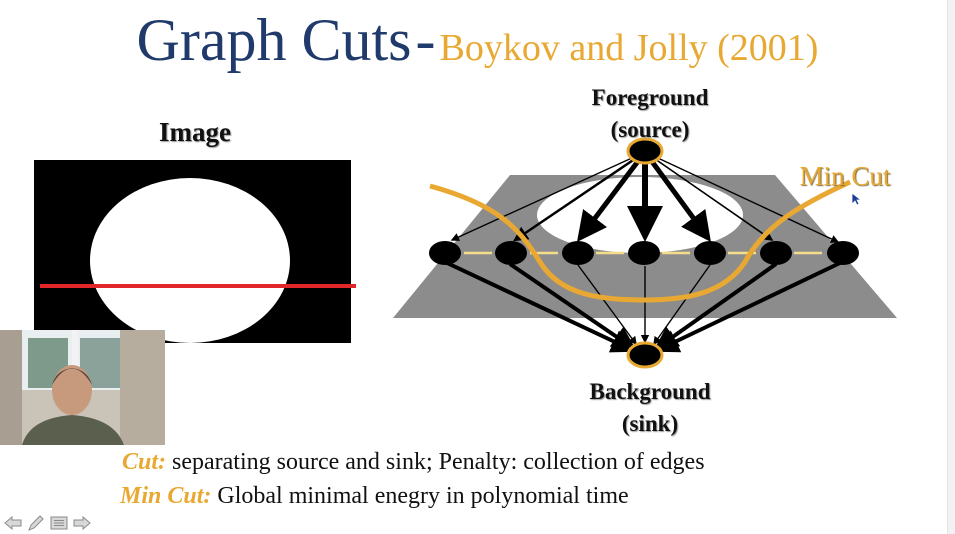 The width and height of the screenshot is (955, 534). Describe the element at coordinates (650, 97) in the screenshot. I see `foreground-title: Foreground` at that location.